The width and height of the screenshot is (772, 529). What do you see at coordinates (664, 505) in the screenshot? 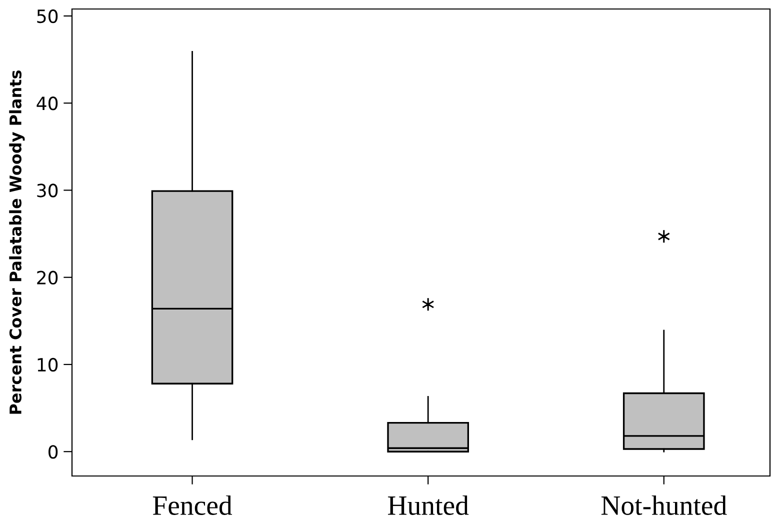
I see `x-tick-label: Not-hunted` at bounding box center [664, 505].